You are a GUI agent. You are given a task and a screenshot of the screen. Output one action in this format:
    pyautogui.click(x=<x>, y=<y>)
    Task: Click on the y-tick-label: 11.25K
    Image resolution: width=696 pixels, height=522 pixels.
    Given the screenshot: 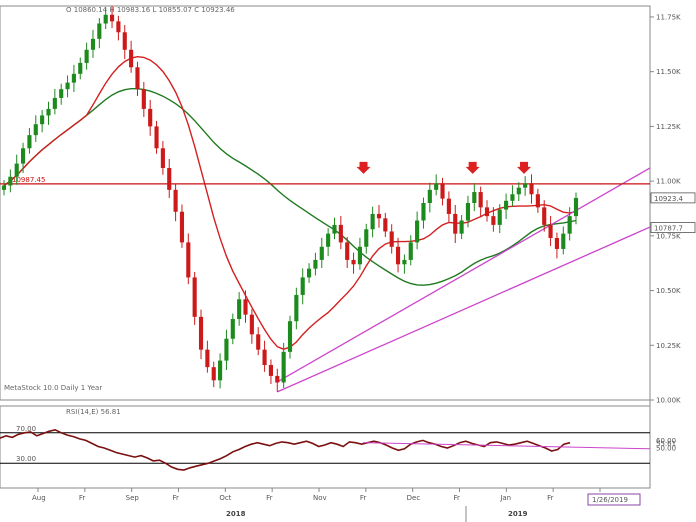 What is the action you would take?
    pyautogui.click(x=668, y=127)
    